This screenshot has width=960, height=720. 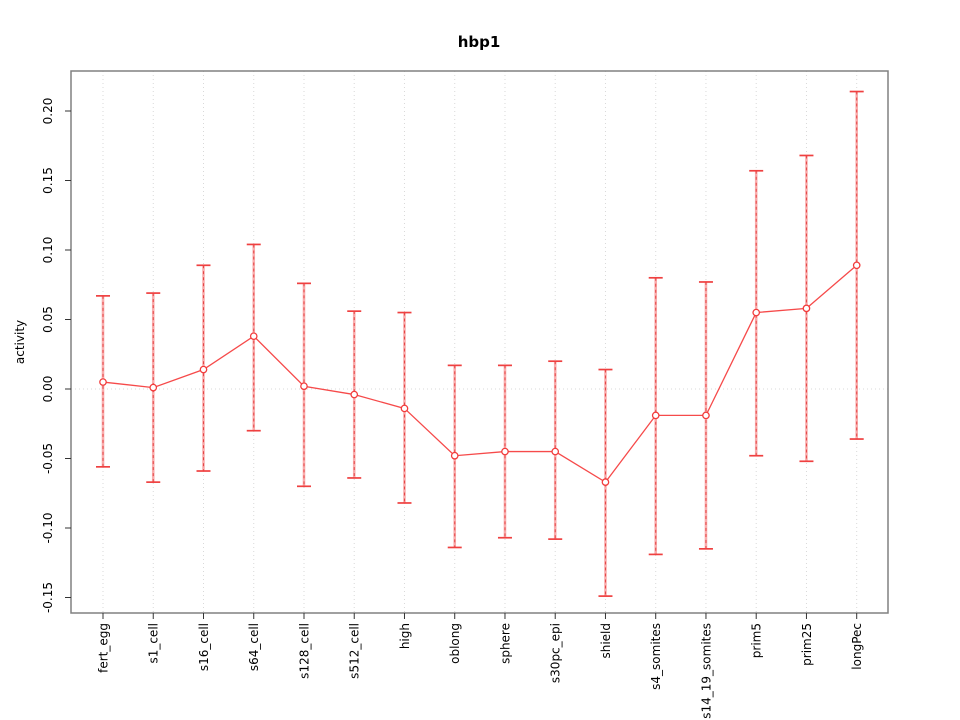 I want to click on x-tick-label: s14_19_somites, so click(x=706, y=671).